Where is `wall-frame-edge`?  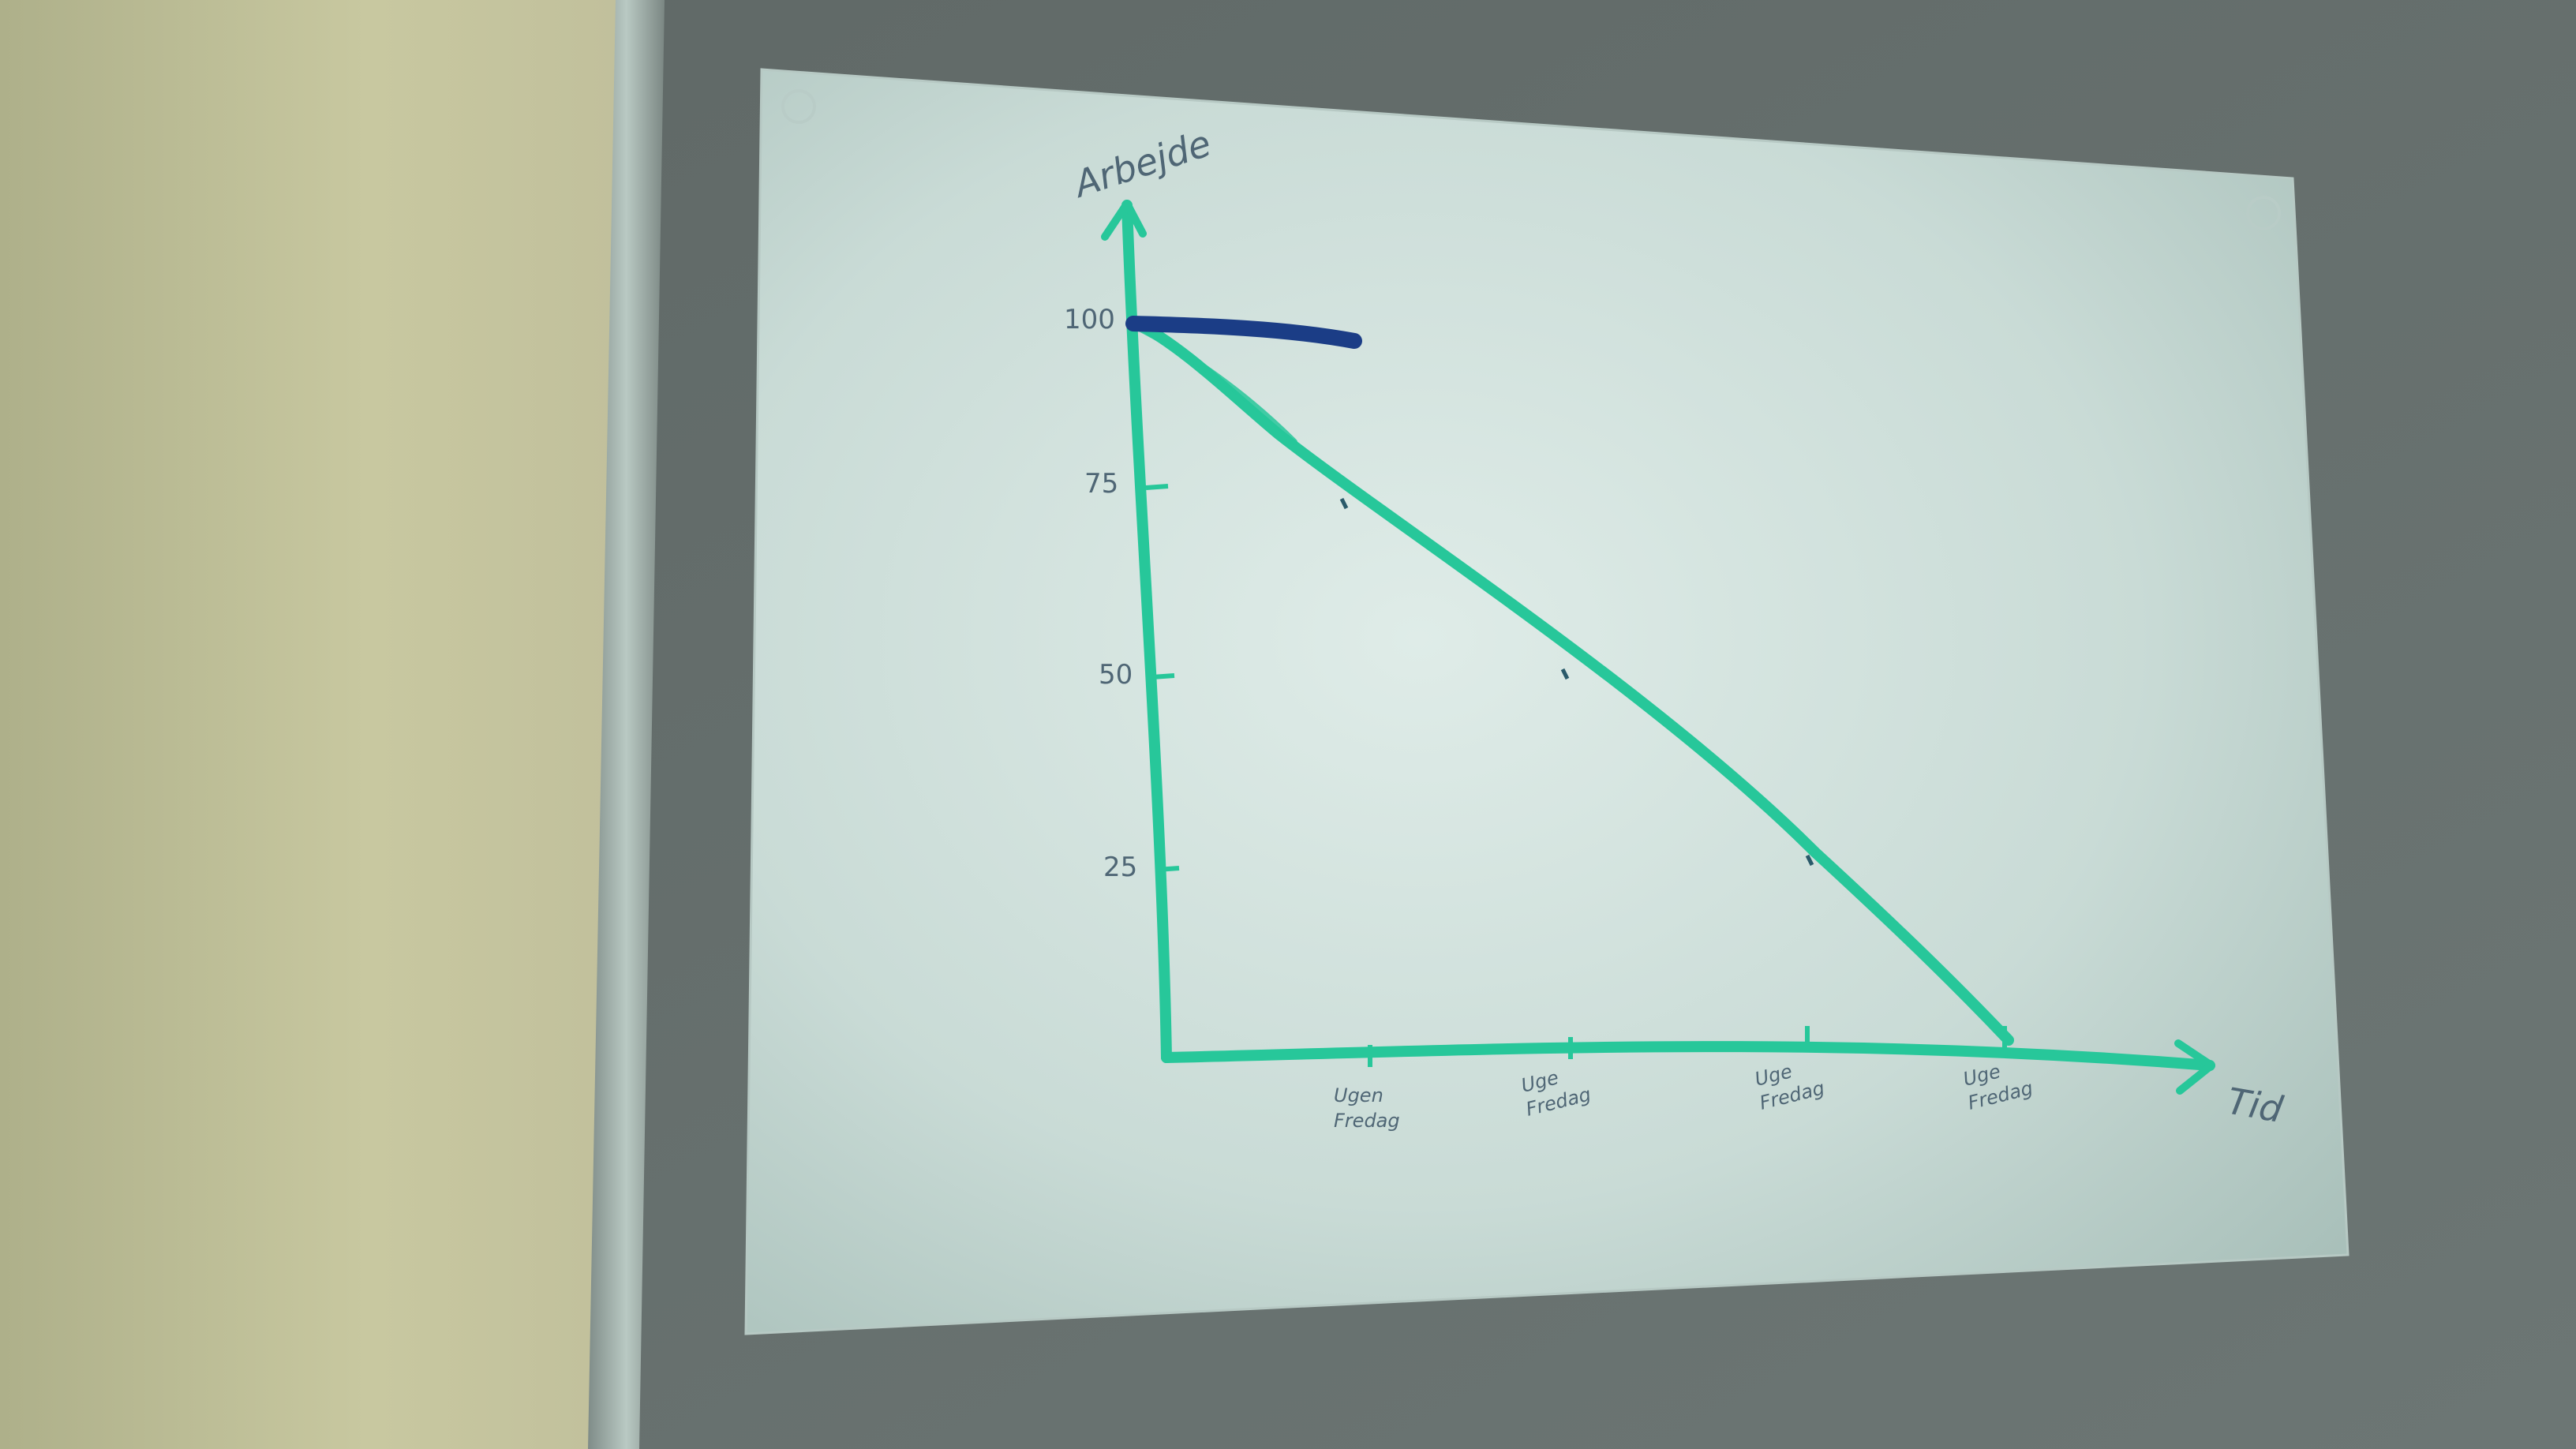 wall-frame-edge is located at coordinates (626, 724).